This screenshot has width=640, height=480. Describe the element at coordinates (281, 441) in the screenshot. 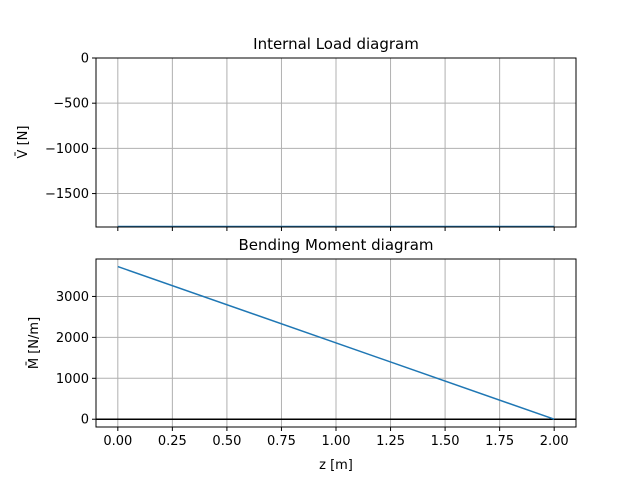

I see `moment-x-tick-label: 0.75` at that location.